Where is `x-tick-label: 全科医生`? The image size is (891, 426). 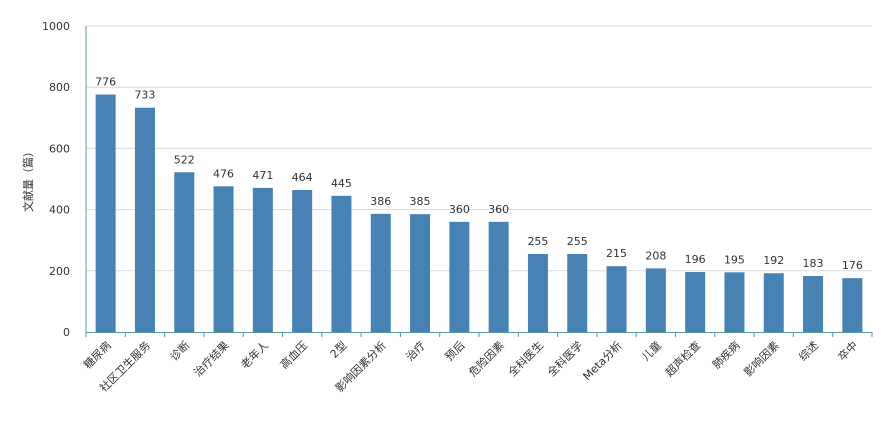
x-tick-label: 全科医生 is located at coordinates (525, 358).